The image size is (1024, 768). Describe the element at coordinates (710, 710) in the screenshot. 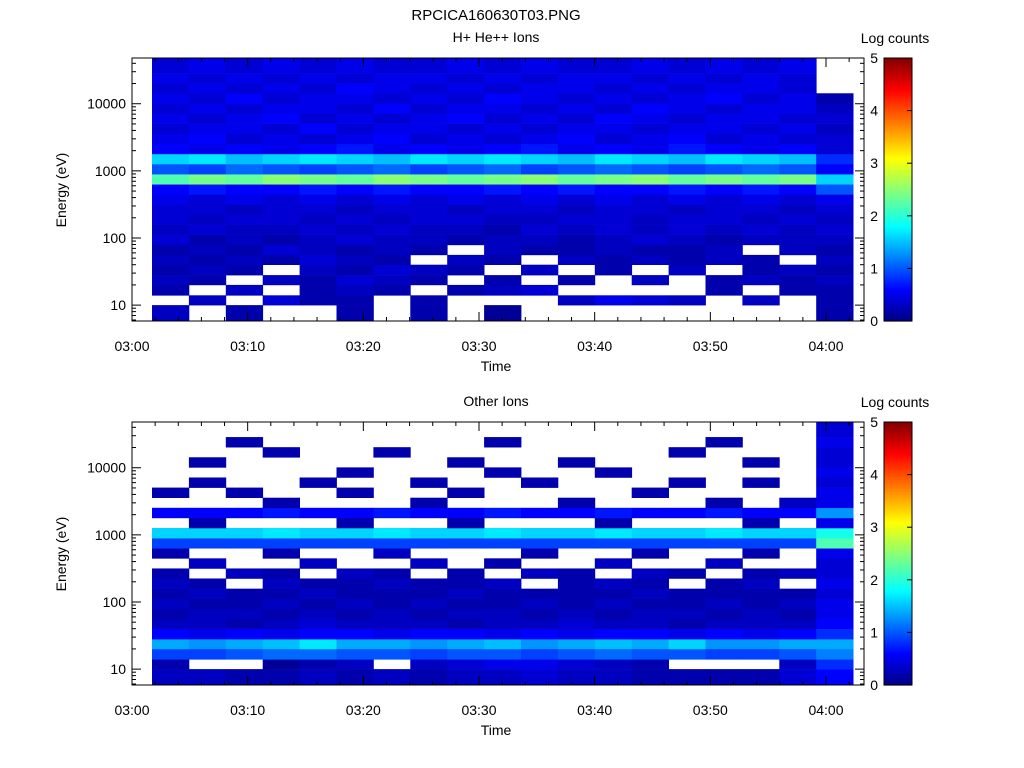

I see `x-tick-label: 03:50` at that location.